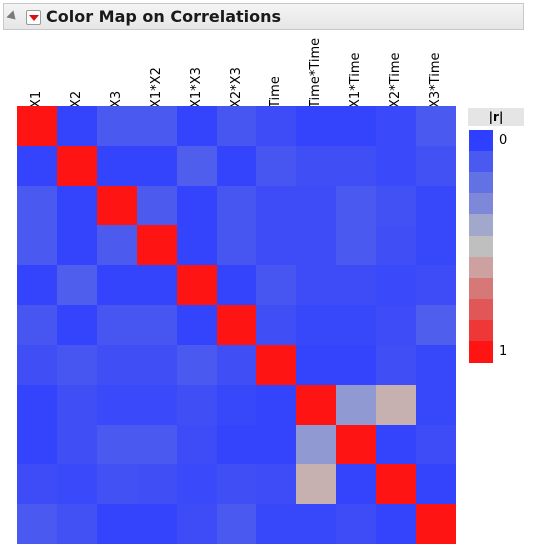 The image size is (558, 557). I want to click on collapse-triangle-icon, so click(13, 17).